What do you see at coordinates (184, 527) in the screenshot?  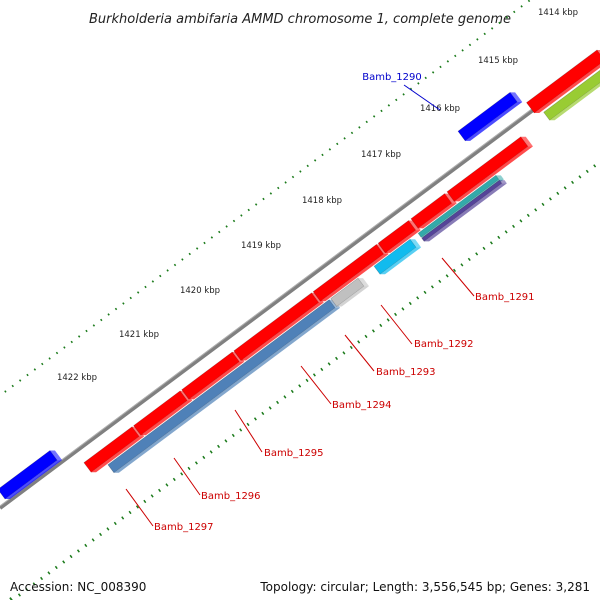 I see `gene-label: Bamb_1297` at bounding box center [184, 527].